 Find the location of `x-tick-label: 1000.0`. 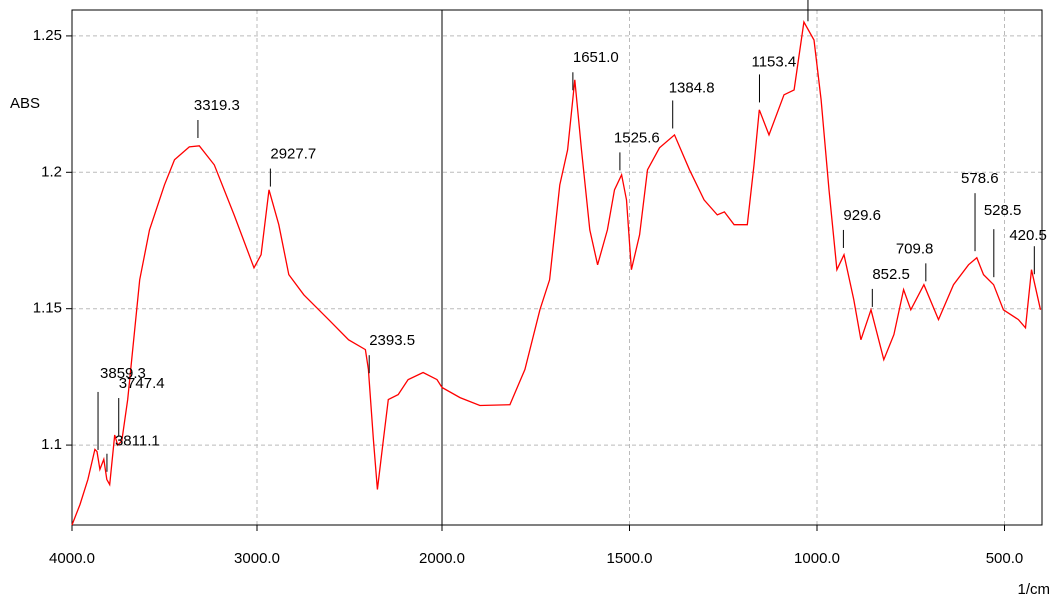

x-tick-label: 1000.0 is located at coordinates (817, 558).